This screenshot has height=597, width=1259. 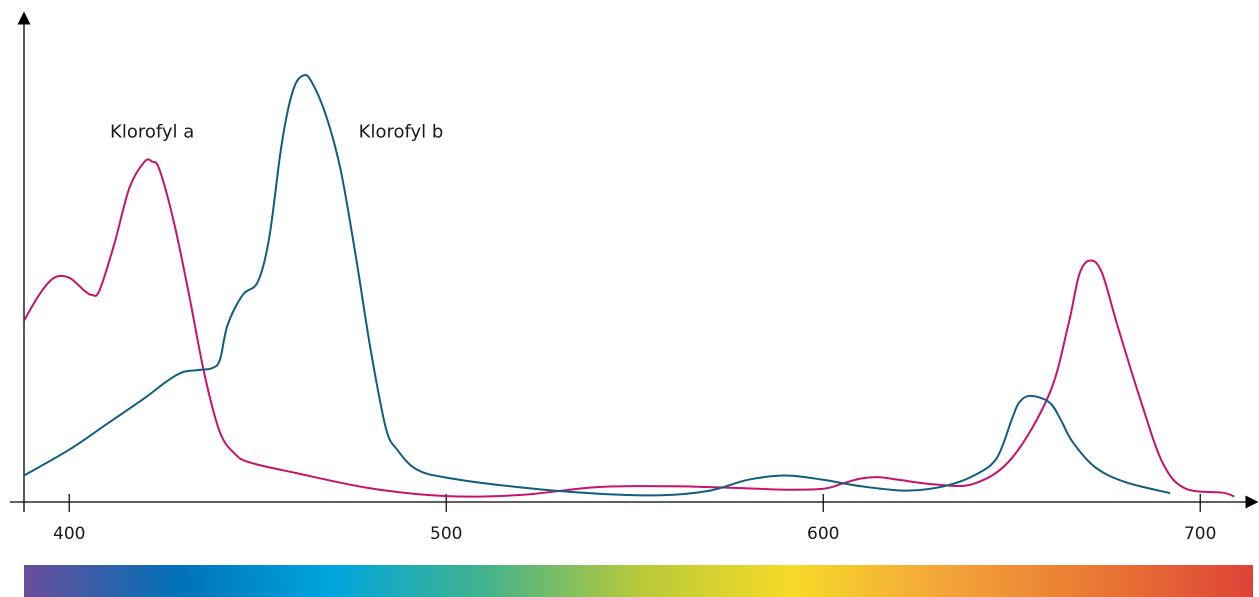 I want to click on series-label-klorofyl-b: Klorofyl b, so click(x=401, y=132).